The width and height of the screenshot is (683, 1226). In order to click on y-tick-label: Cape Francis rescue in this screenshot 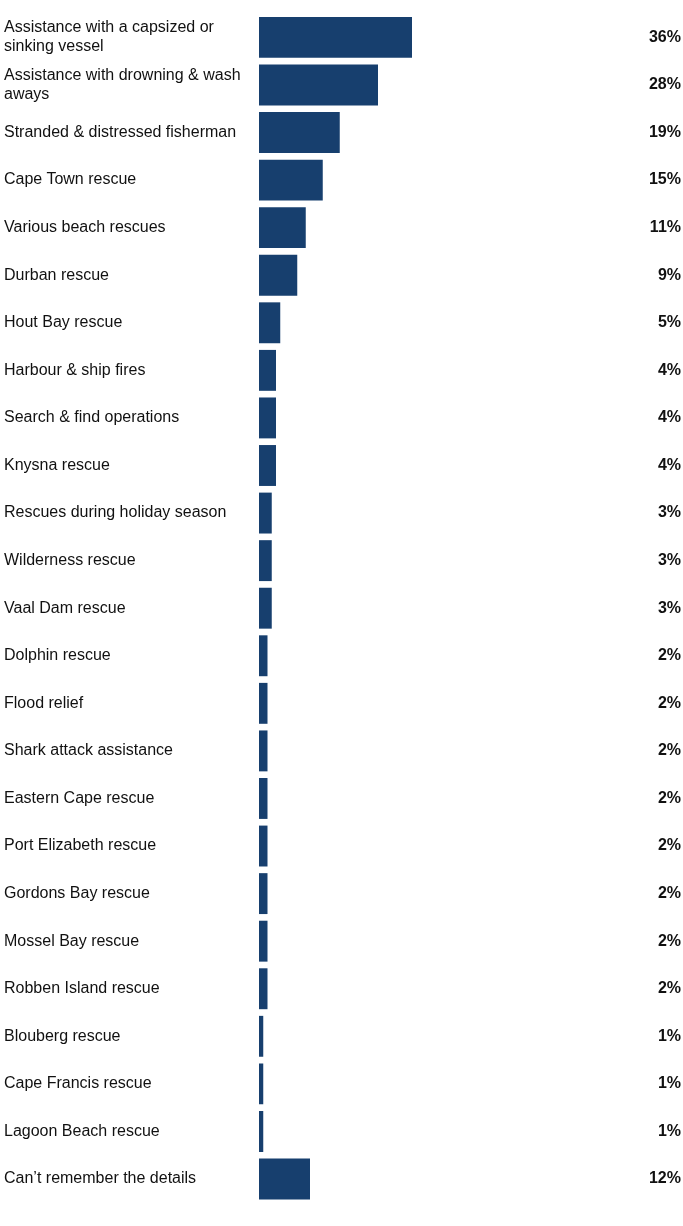, I will do `click(78, 1083)`.